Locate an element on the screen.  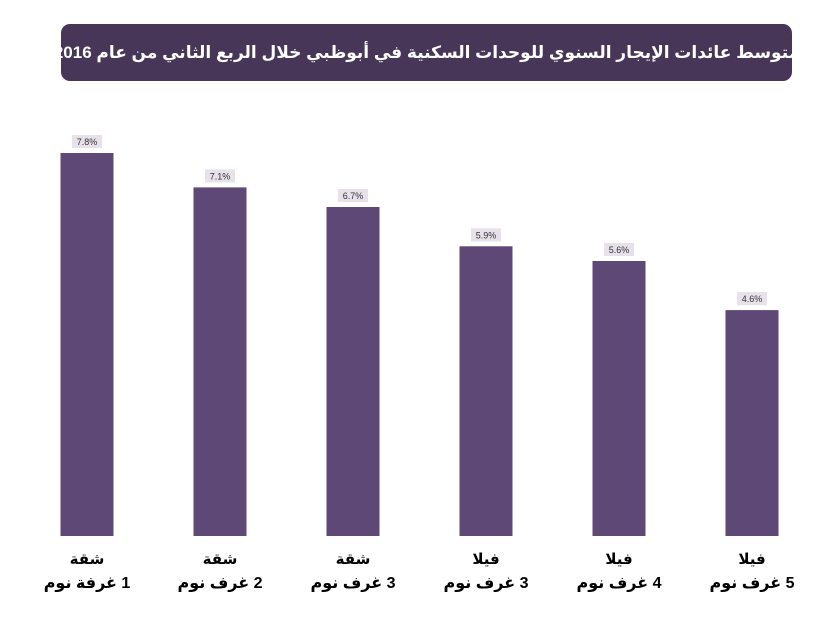
category-label-bedrooms: 5 غرف نوم is located at coordinates (752, 583).